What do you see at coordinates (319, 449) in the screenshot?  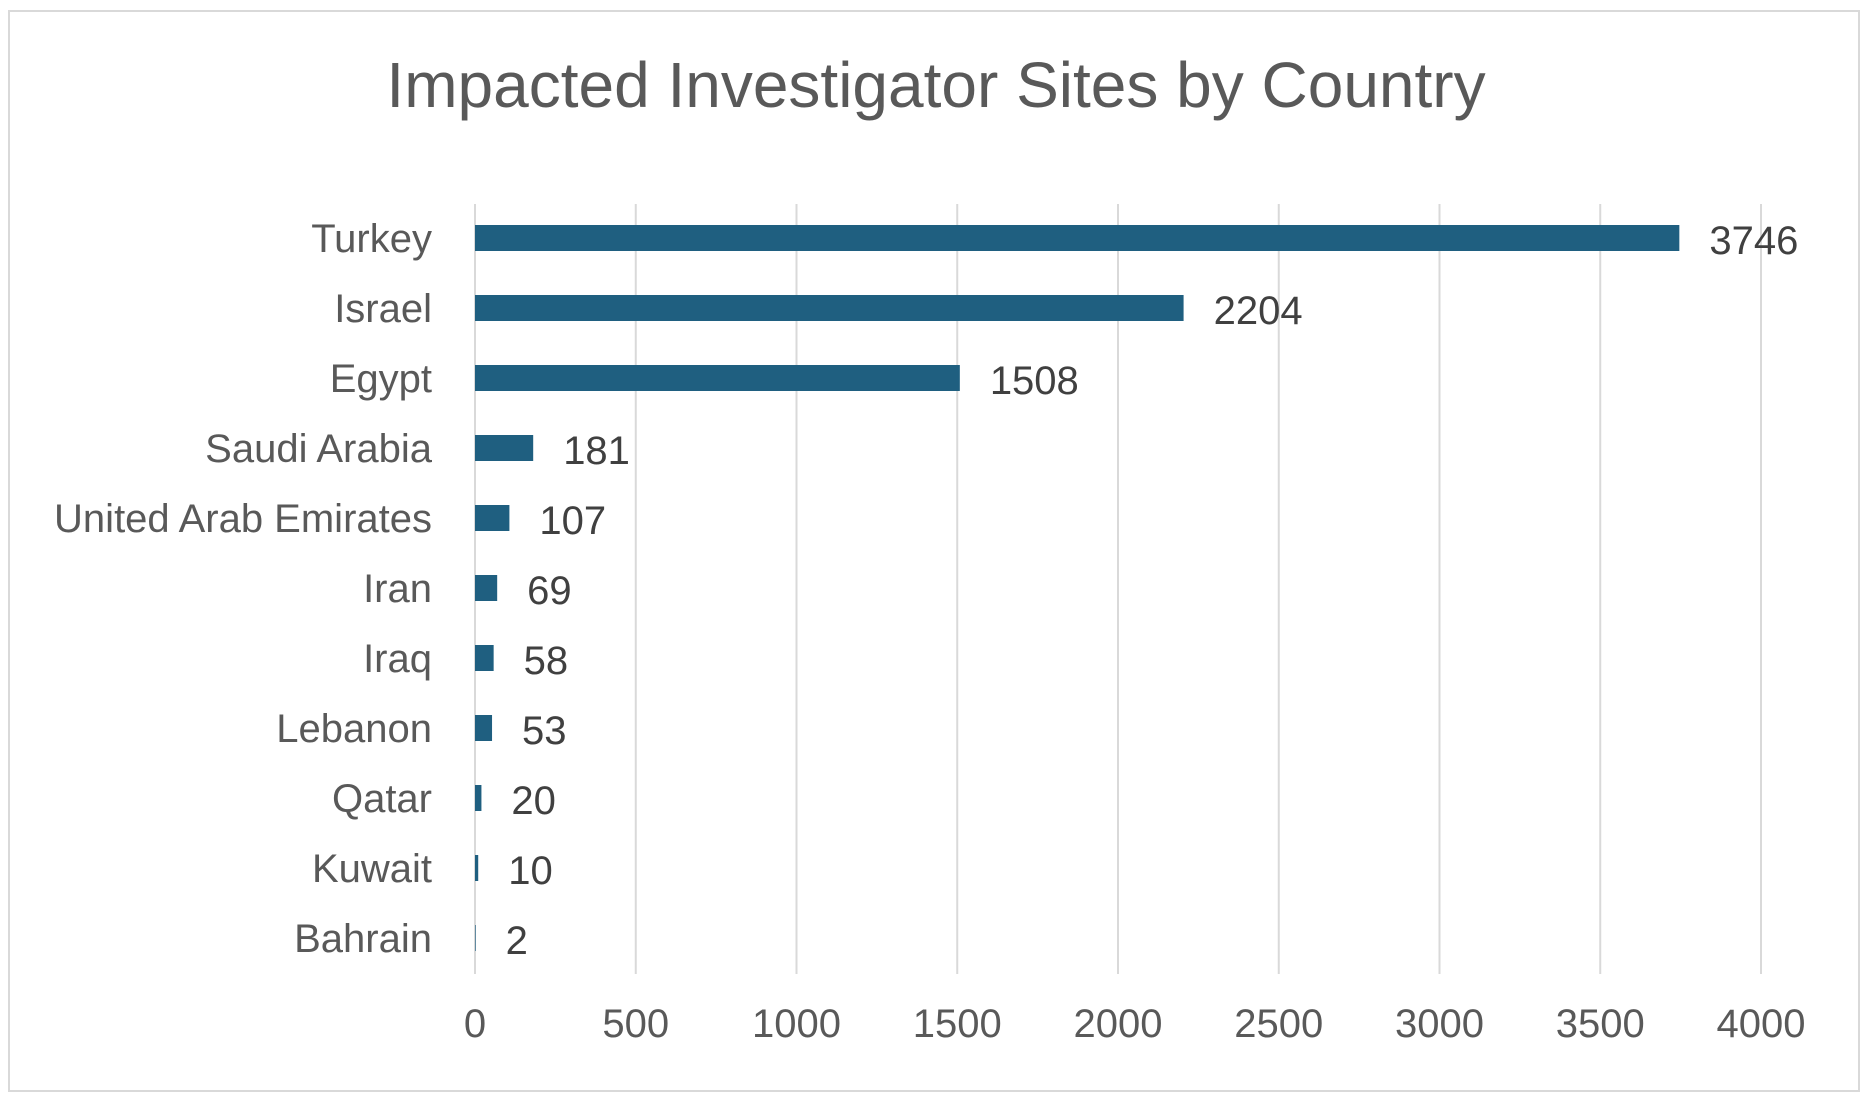 I see `category-label: Saudi Arabia` at bounding box center [319, 449].